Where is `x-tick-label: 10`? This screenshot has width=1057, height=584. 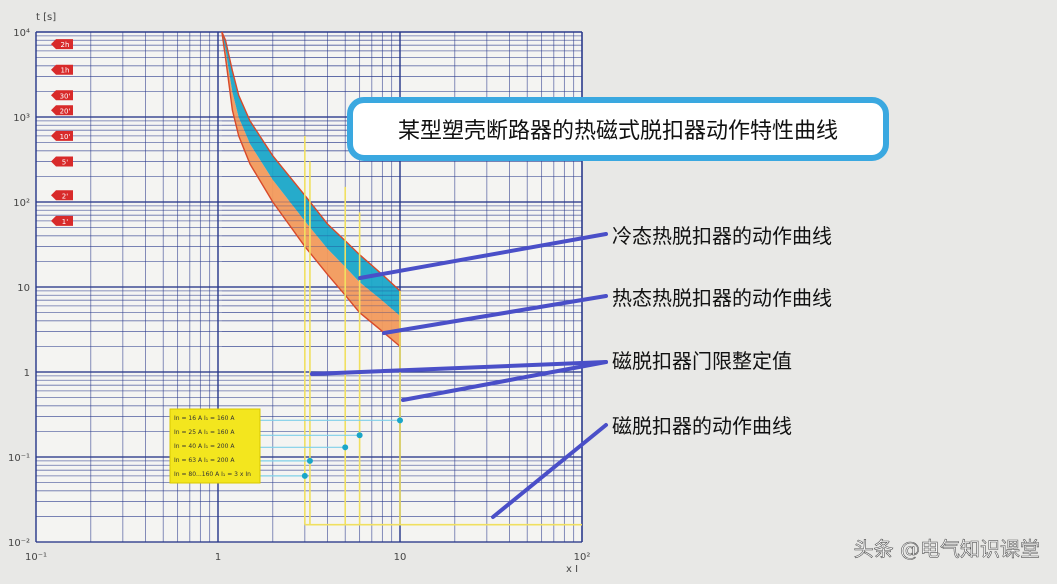 x-tick-label: 10 is located at coordinates (400, 557).